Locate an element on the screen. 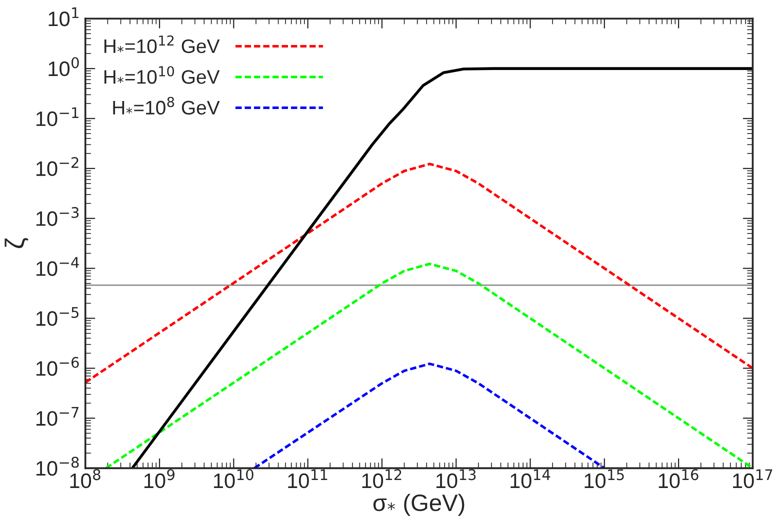 This screenshot has width=776, height=532. legend-label: H$_{*}$=10$^{8}$ GeV is located at coordinates (166, 105).